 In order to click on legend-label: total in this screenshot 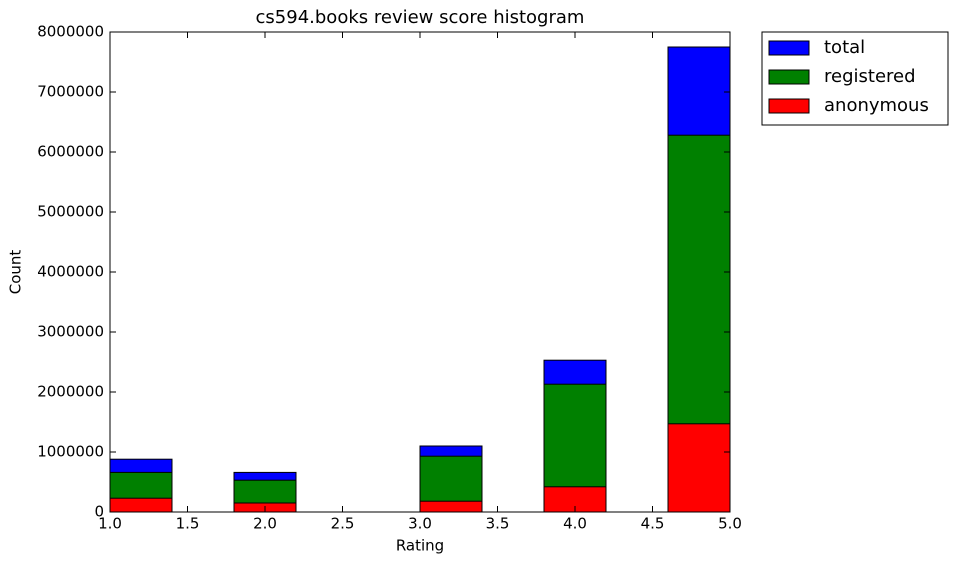, I will do `click(844, 47)`.